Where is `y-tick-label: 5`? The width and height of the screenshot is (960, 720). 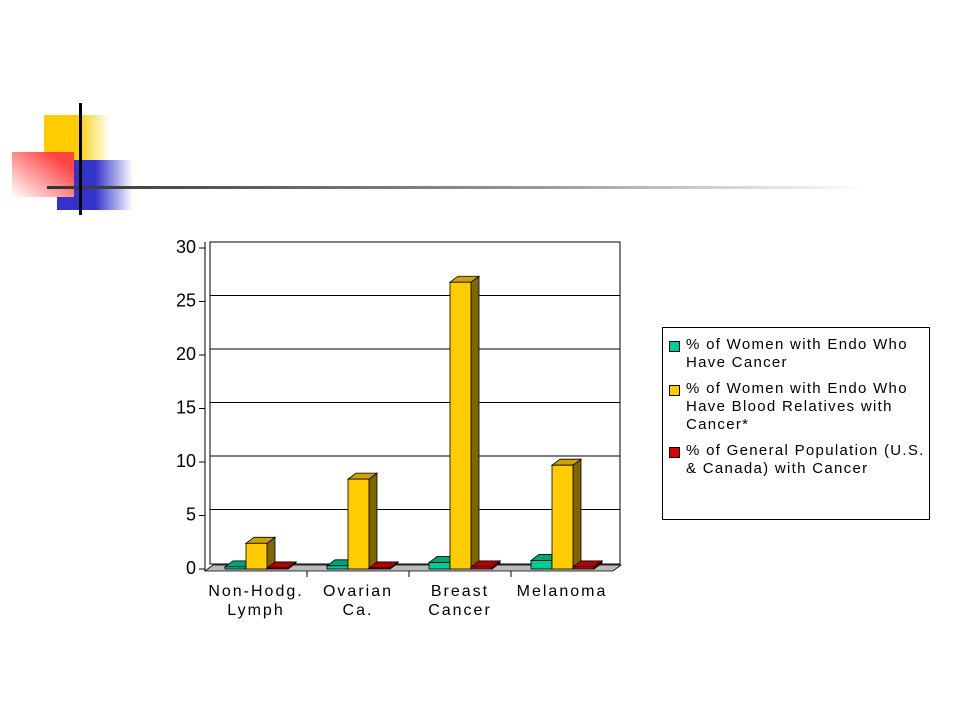
y-tick-label: 5 is located at coordinates (191, 514).